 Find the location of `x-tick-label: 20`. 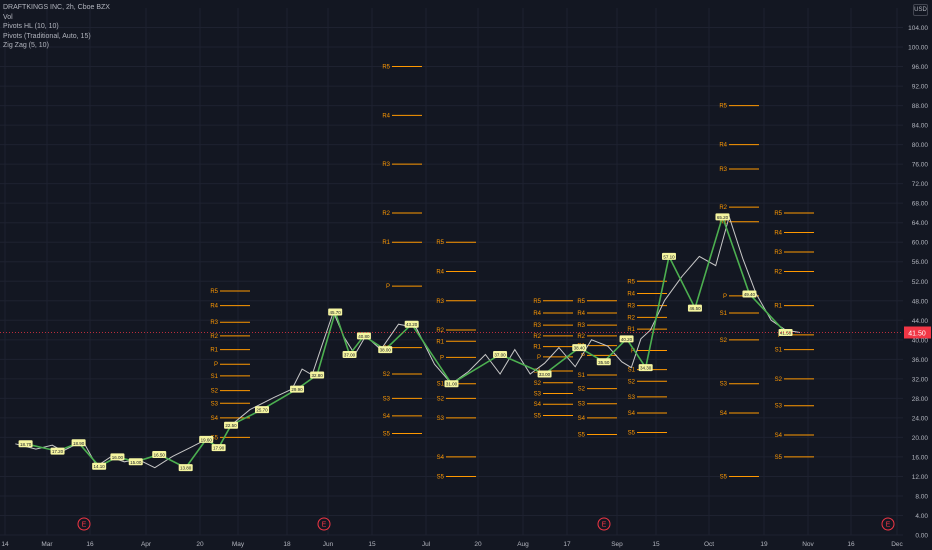

x-tick-label: 20 is located at coordinates (200, 544).